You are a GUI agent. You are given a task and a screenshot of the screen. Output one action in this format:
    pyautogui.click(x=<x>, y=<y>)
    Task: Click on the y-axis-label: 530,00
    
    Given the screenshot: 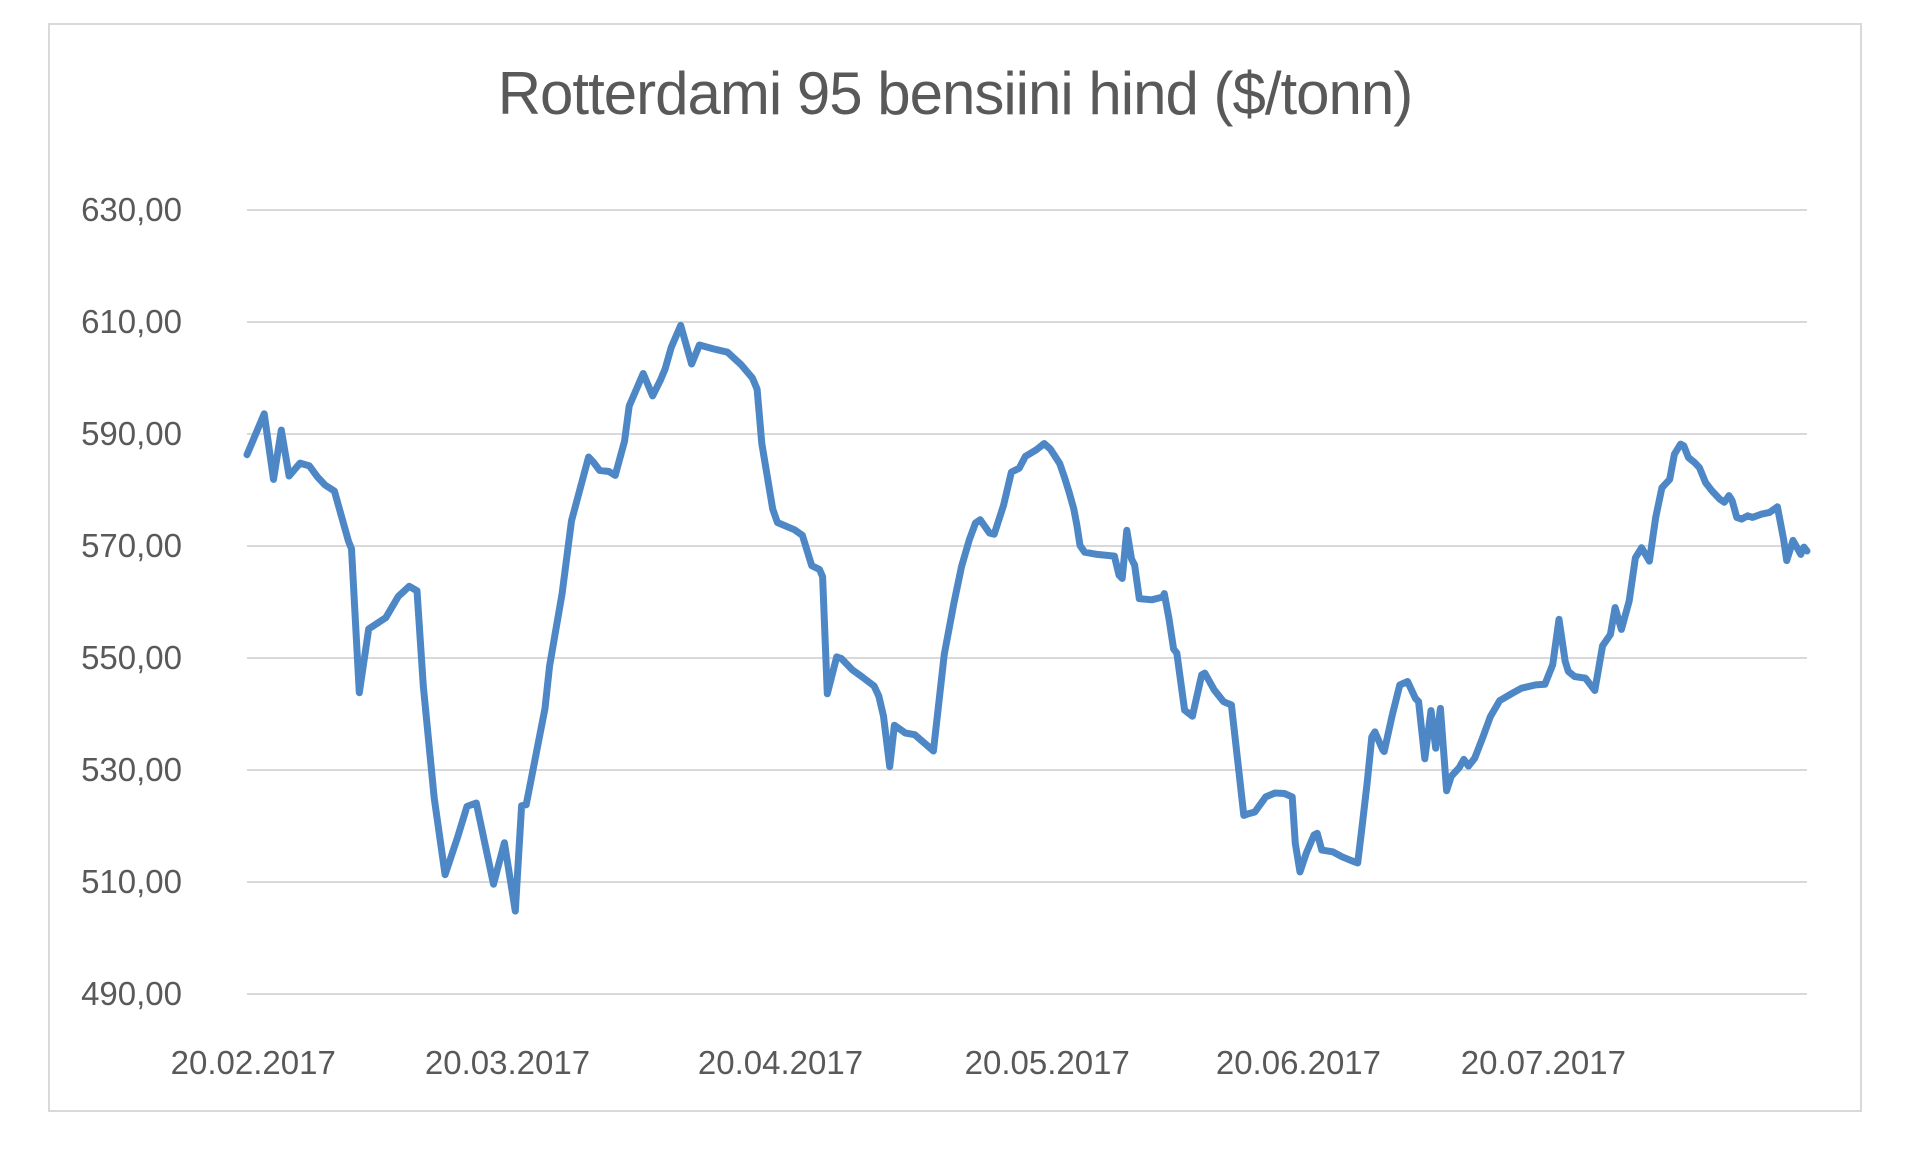 What is the action you would take?
    pyautogui.click(x=131, y=769)
    